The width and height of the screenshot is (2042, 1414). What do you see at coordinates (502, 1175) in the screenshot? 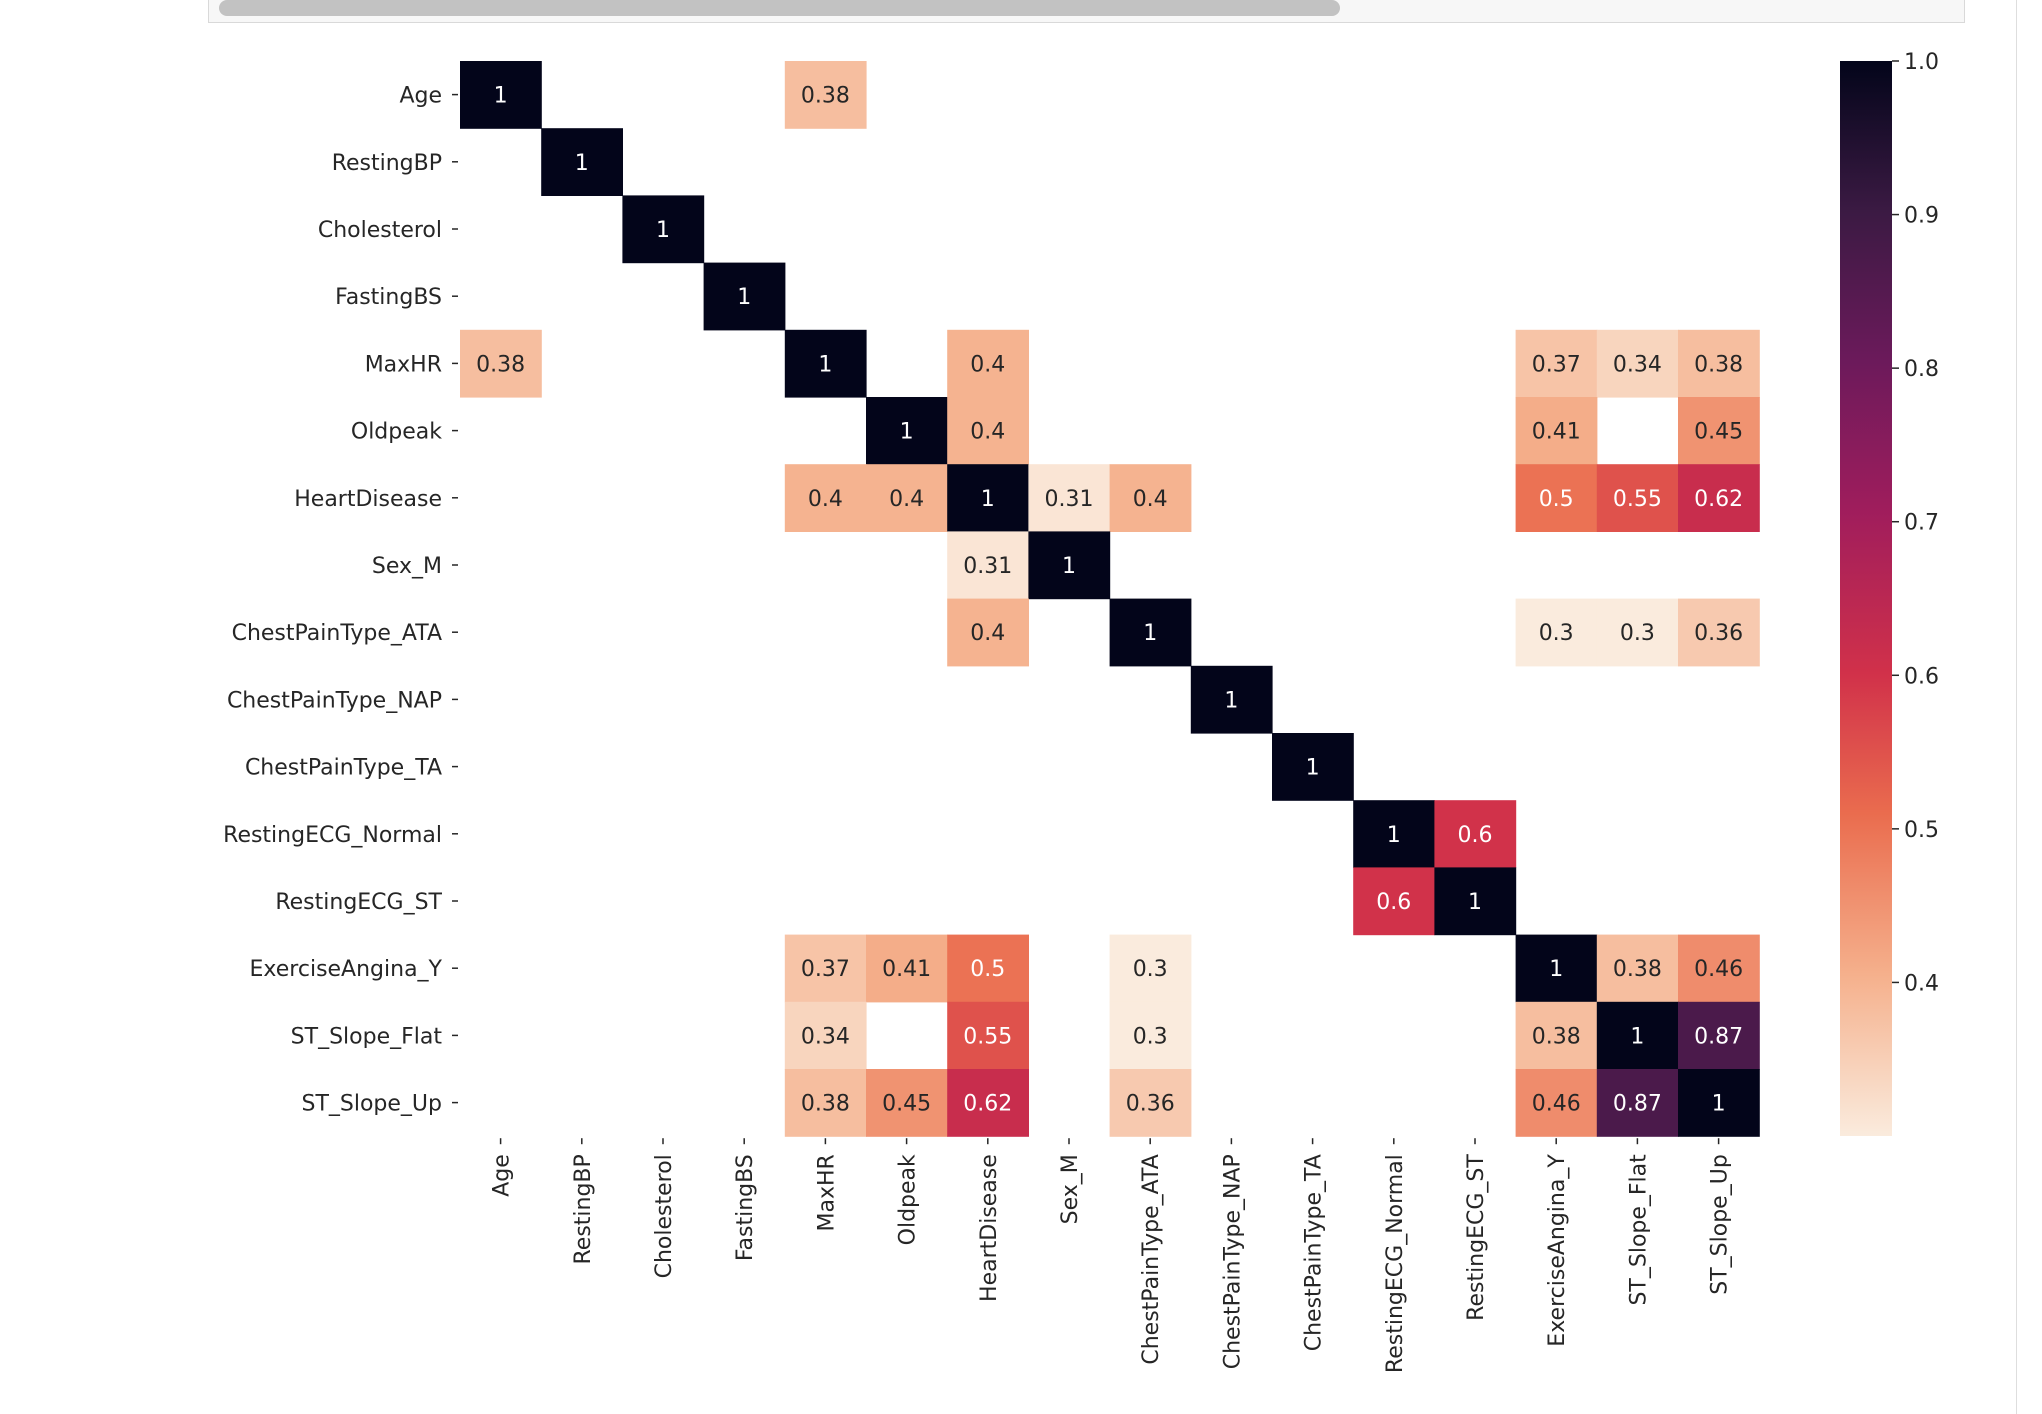
I see `x-tick-label: Age` at bounding box center [502, 1175].